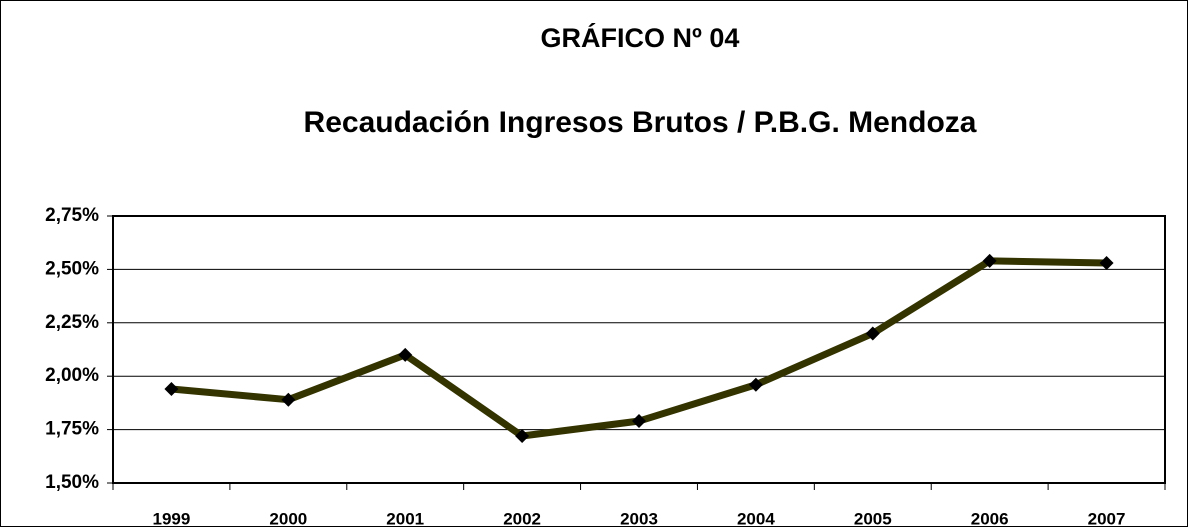  I want to click on chart-title: GRÁFICO Nº 04, so click(640, 37).